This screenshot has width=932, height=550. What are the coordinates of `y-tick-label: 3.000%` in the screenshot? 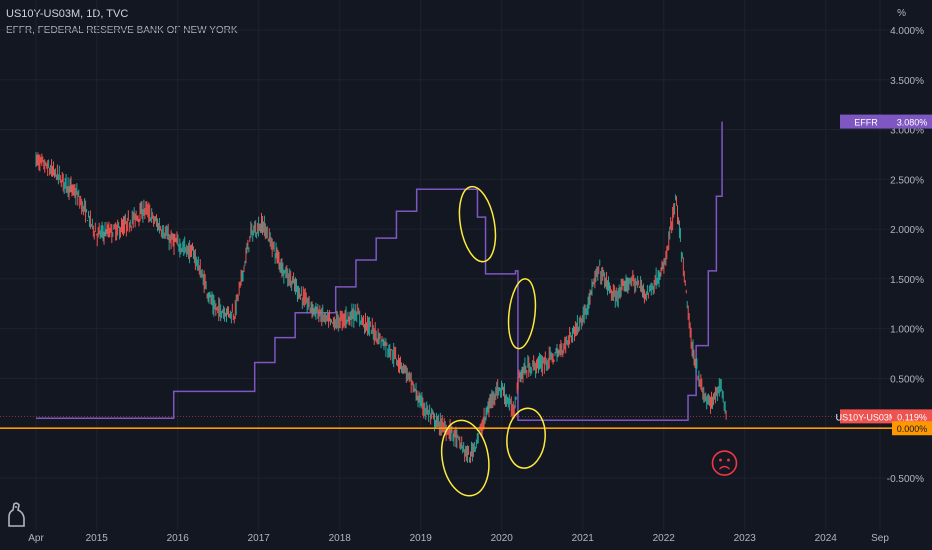 It's located at (907, 131).